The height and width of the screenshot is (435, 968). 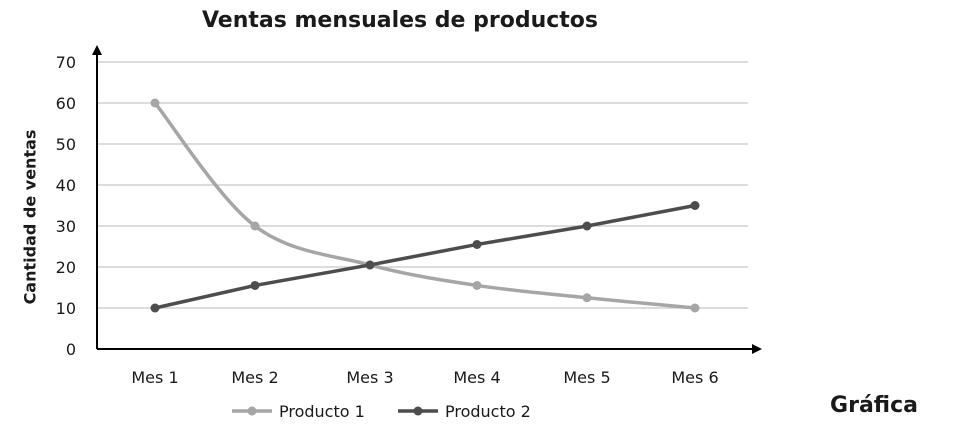 What do you see at coordinates (66, 308) in the screenshot?
I see `y-tick-label: 10` at bounding box center [66, 308].